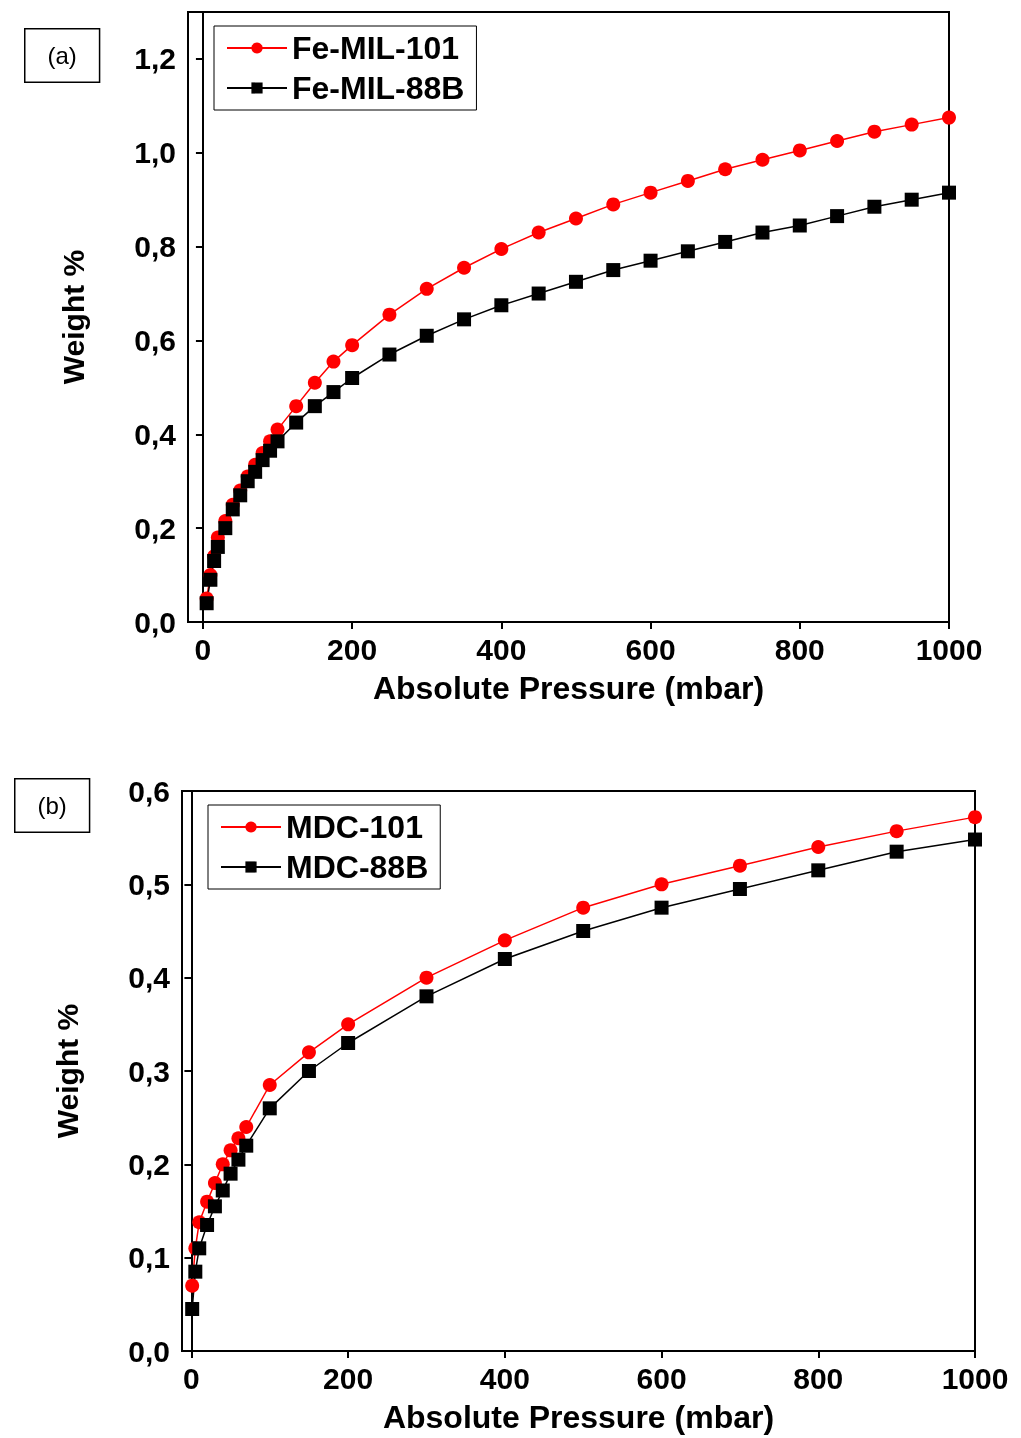 The width and height of the screenshot is (1021, 1438). Describe the element at coordinates (661, 1378) in the screenshot. I see `x-tick-label: 600` at that location.